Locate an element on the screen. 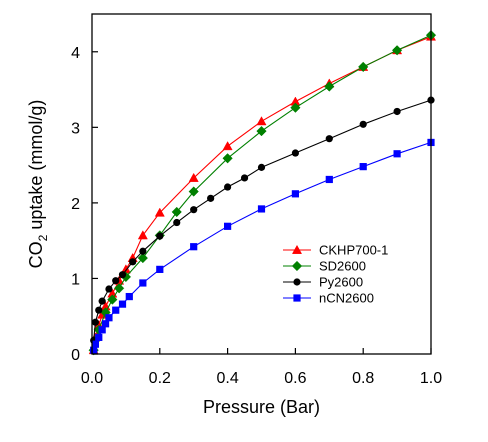 This screenshot has width=488, height=442. legend-label-py2600: Py2600 is located at coordinates (341, 282).